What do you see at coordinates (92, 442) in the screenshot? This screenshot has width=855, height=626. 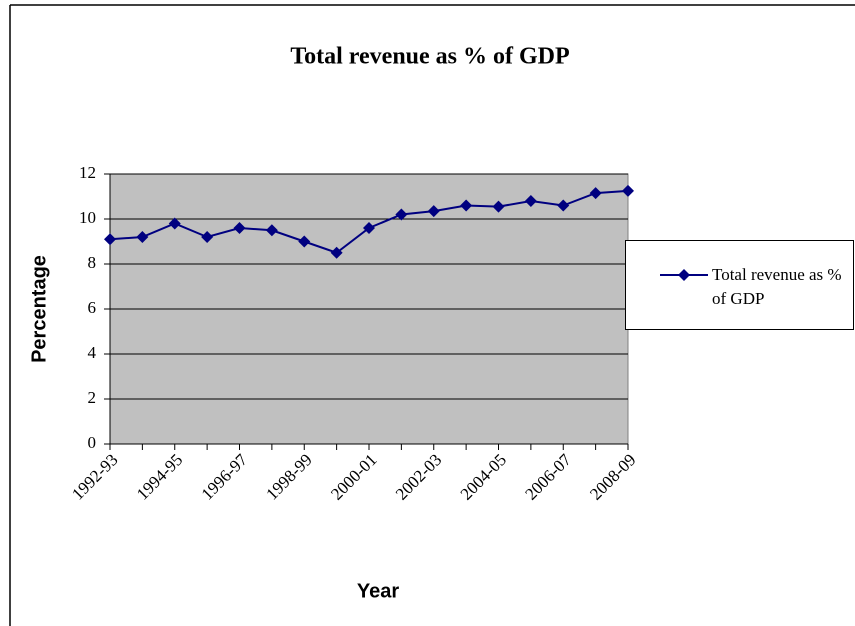 I see `y-tick-label: 0` at bounding box center [92, 442].